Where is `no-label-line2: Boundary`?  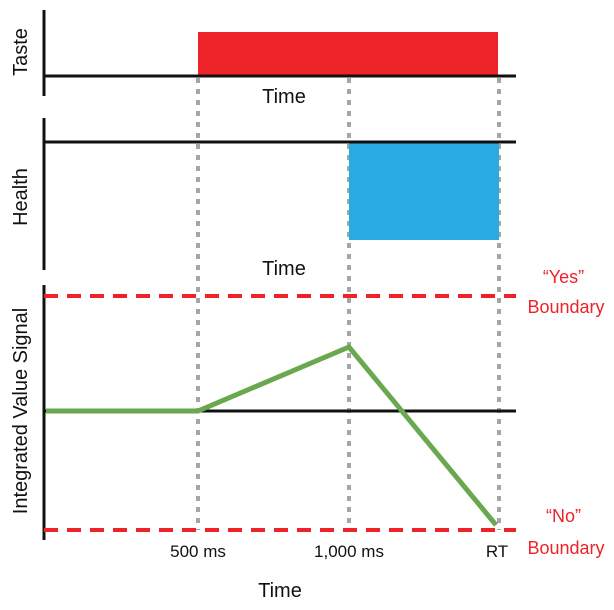
no-label-line2: Boundary is located at coordinates (565, 548).